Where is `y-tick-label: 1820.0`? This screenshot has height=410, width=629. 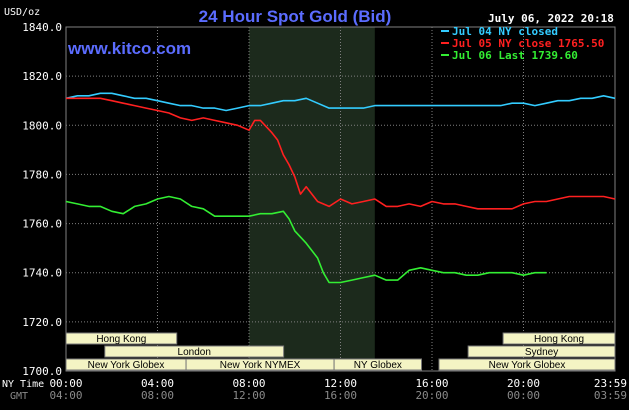 y-tick-label: 1820.0 is located at coordinates (42, 76).